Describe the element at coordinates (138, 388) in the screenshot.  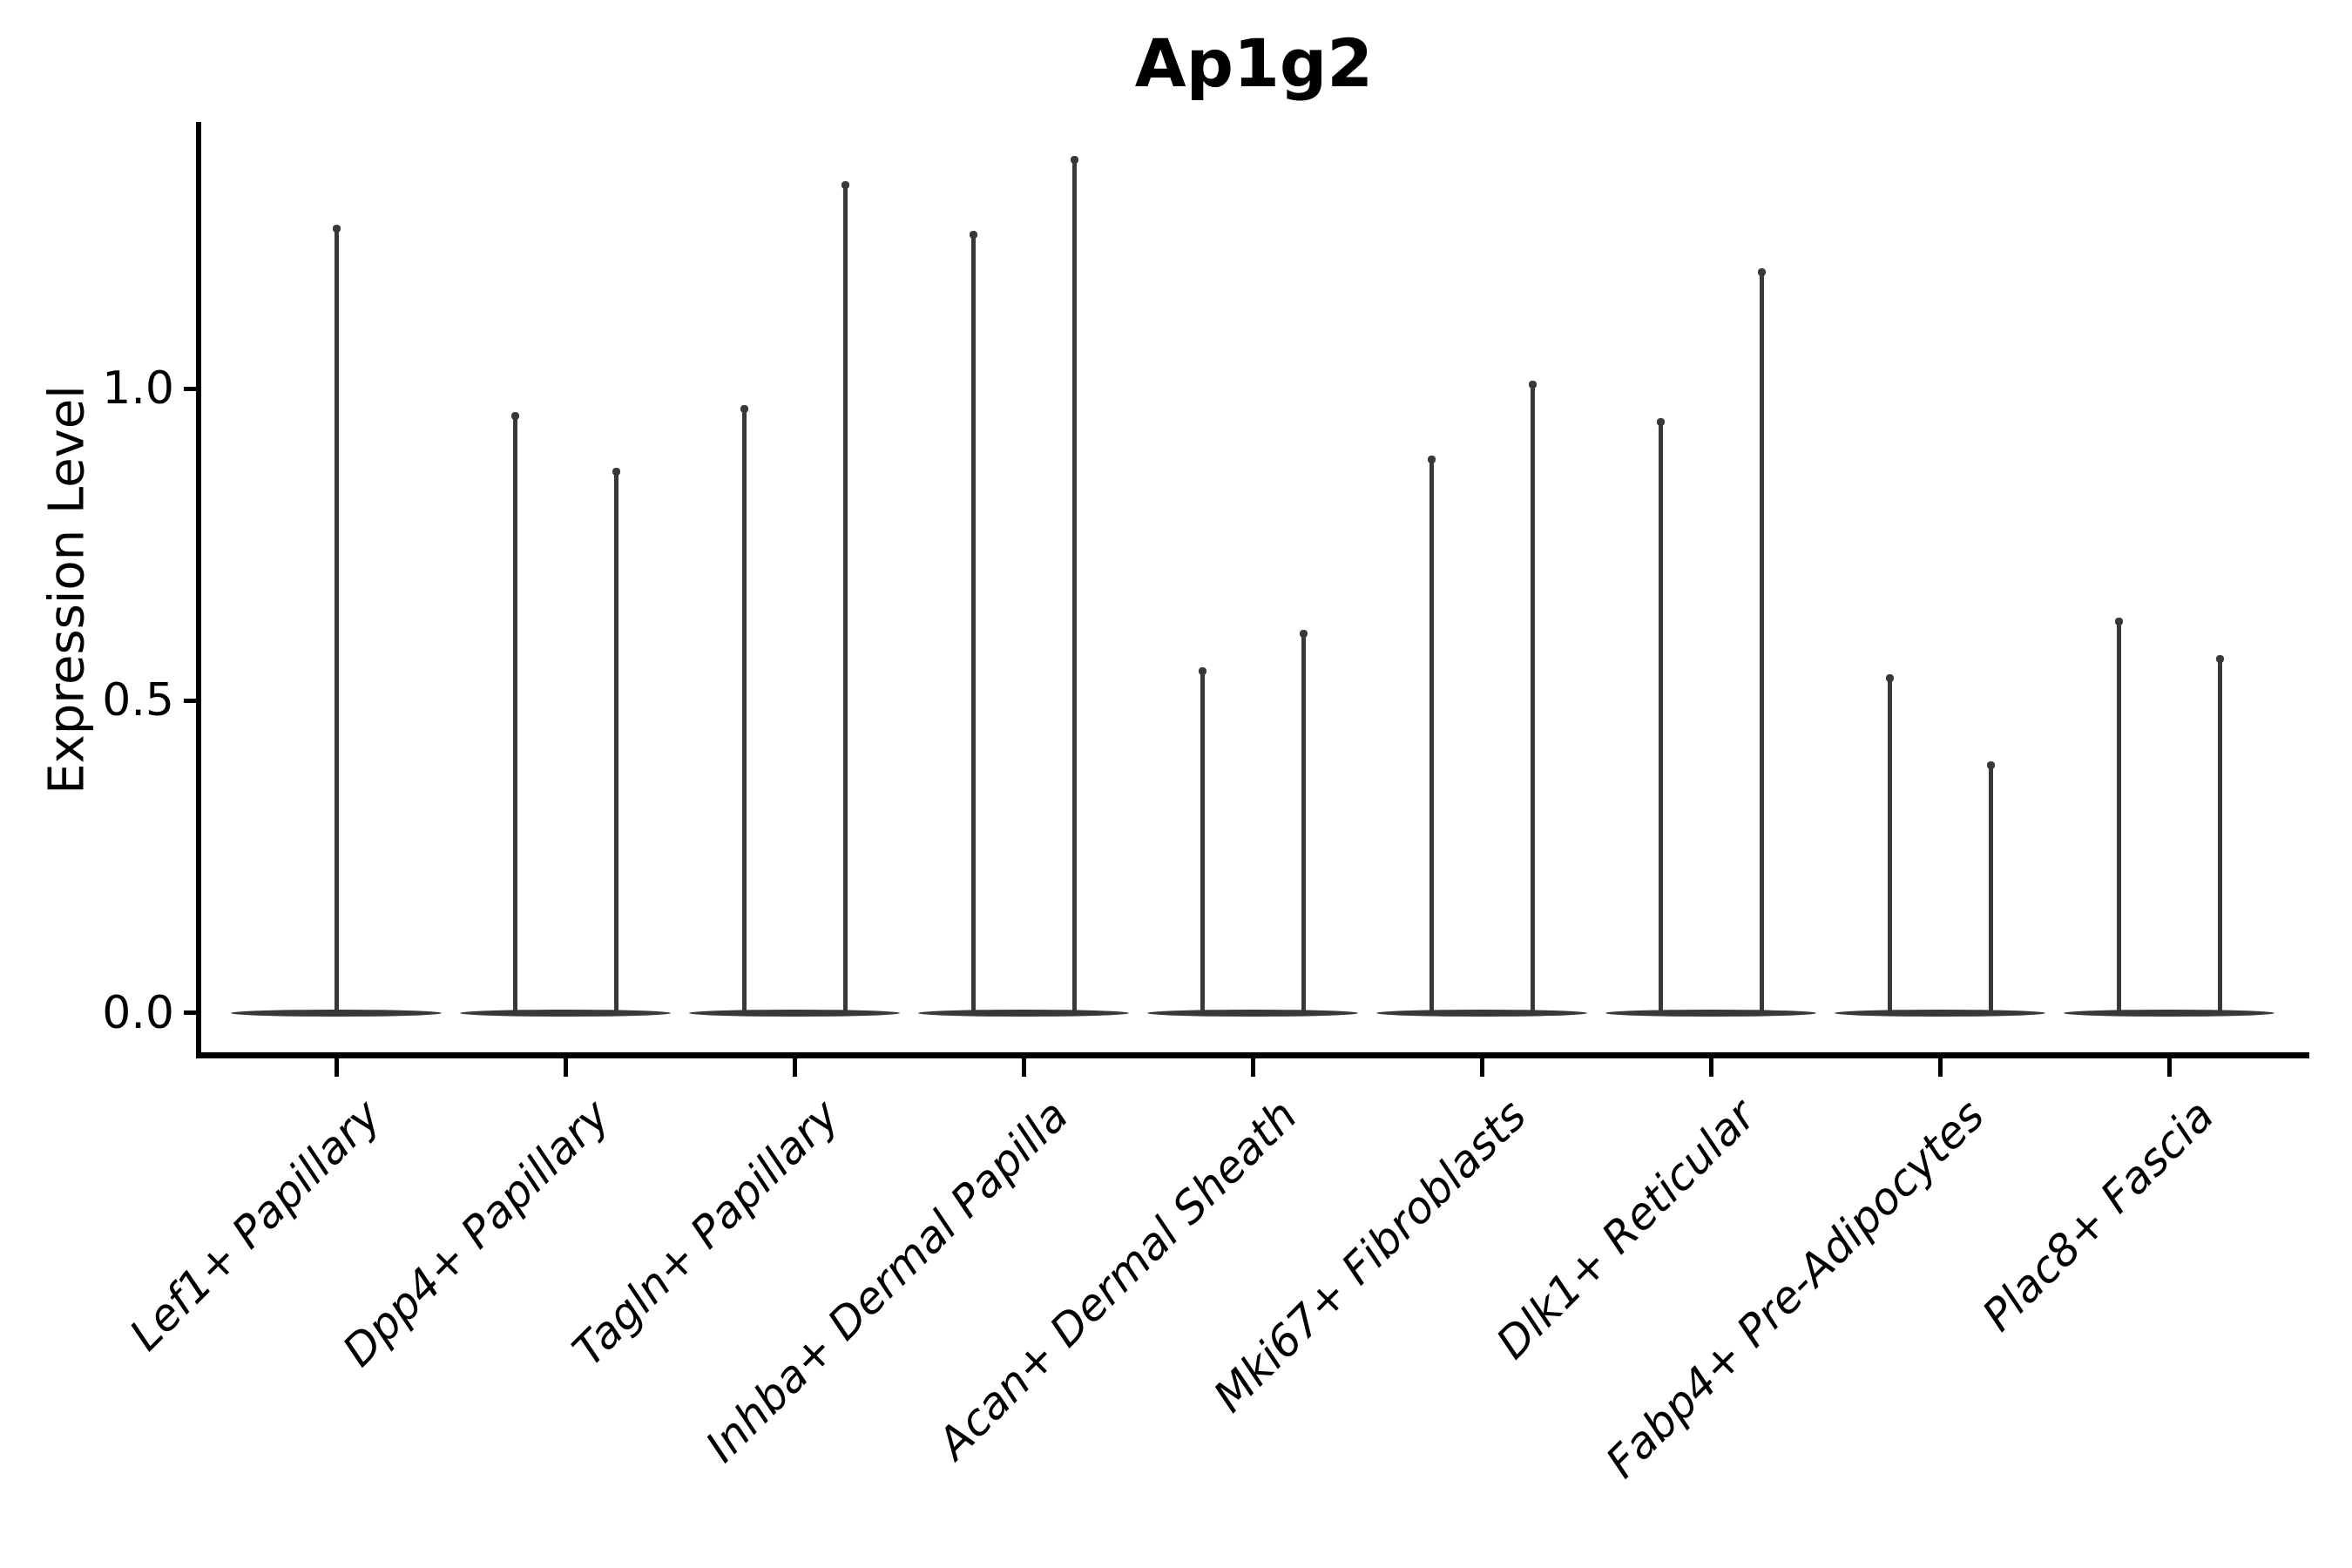
I see `y-tick-label: 1.0` at that location.